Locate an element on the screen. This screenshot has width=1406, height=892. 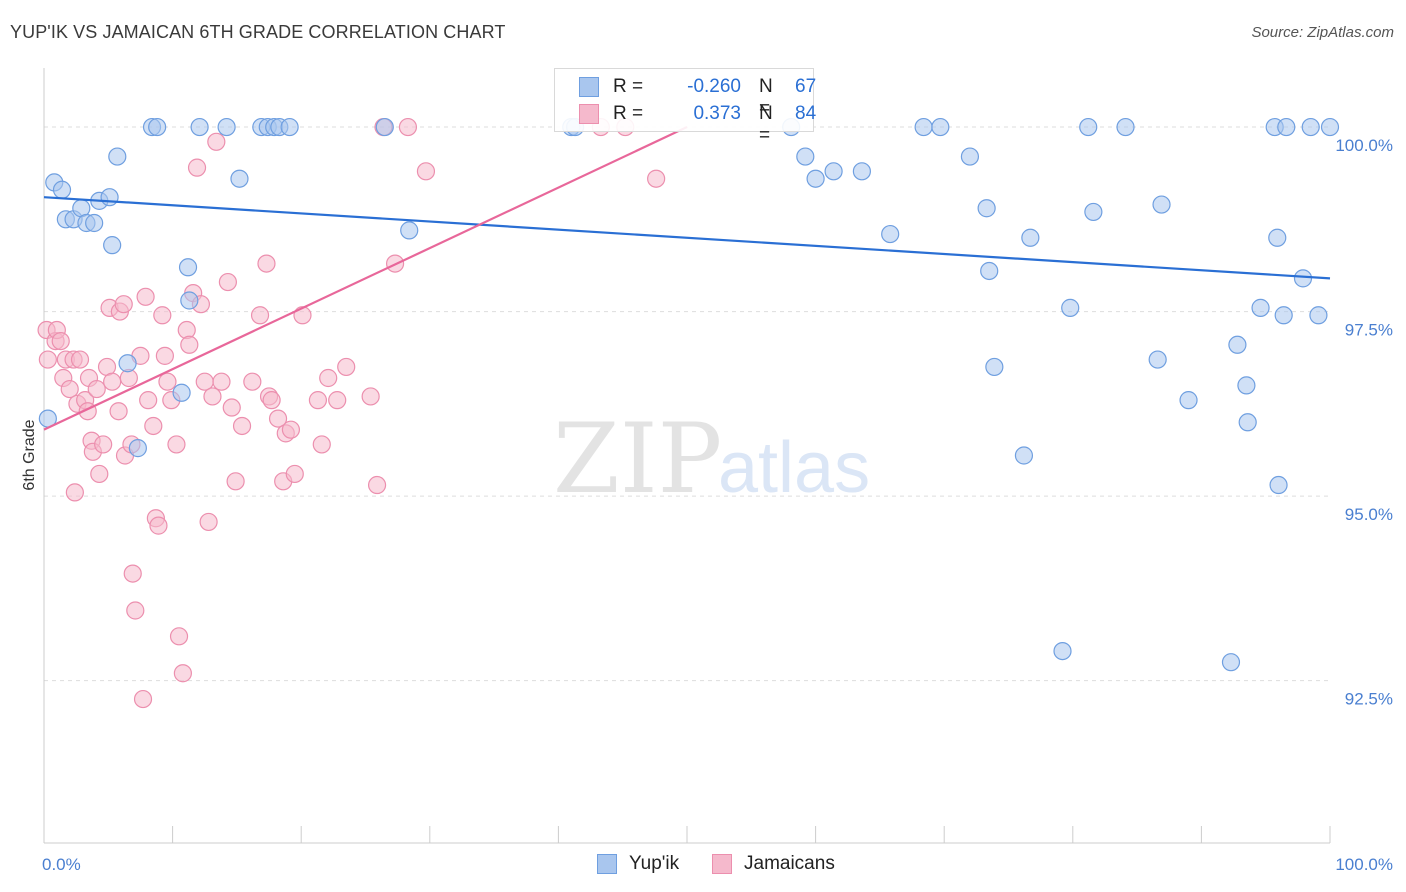
source-label: Source: ZipAtlas.com is located at coordinates (1322, 32).